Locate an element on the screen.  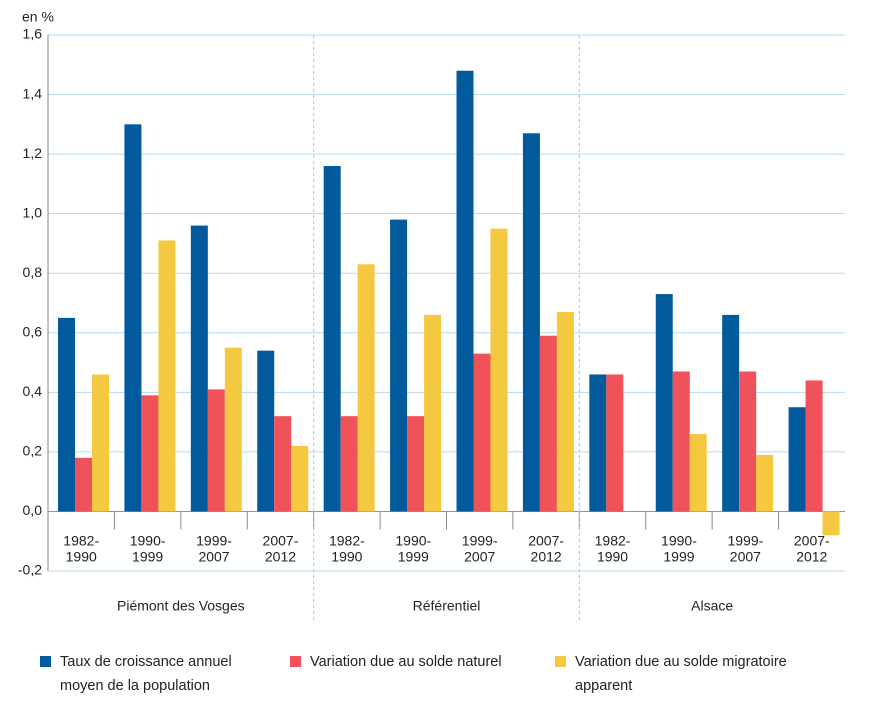
y-tick-label: 1,4 is located at coordinates (33, 93).